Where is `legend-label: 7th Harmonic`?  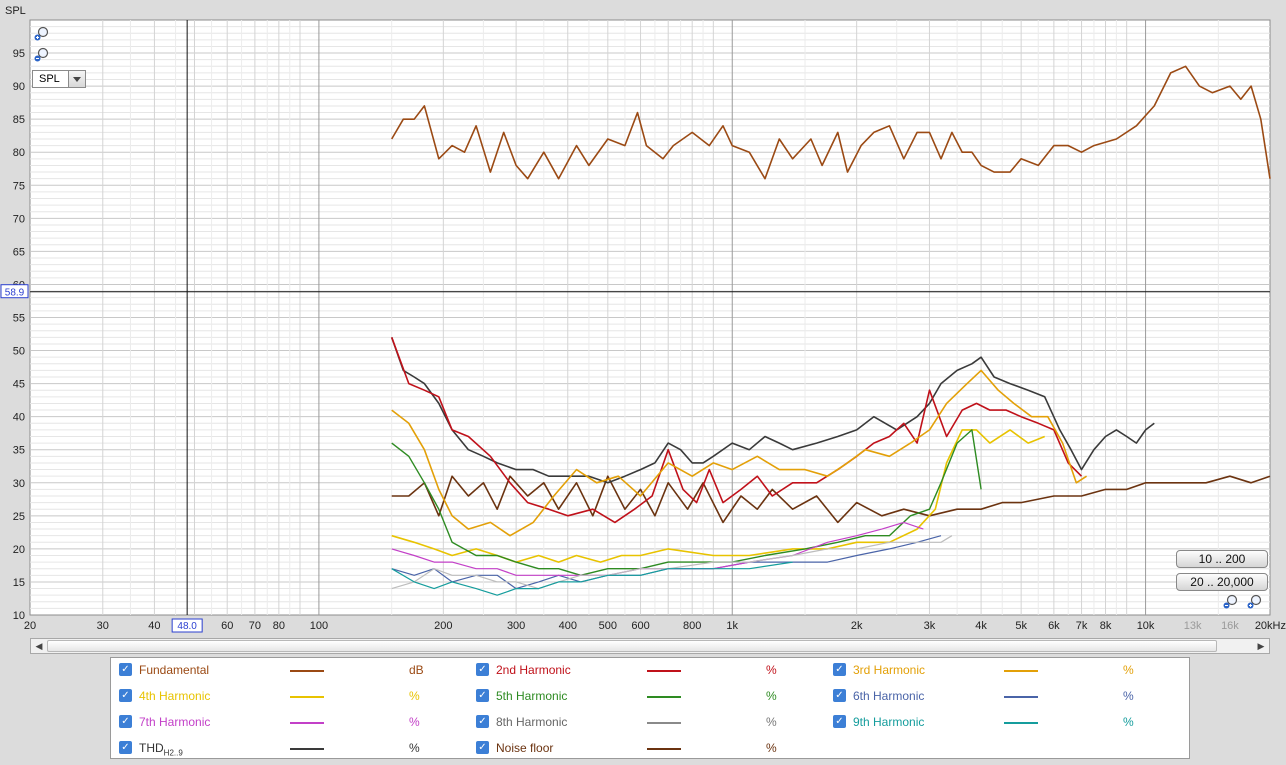 legend-label: 7th Harmonic is located at coordinates (175, 722).